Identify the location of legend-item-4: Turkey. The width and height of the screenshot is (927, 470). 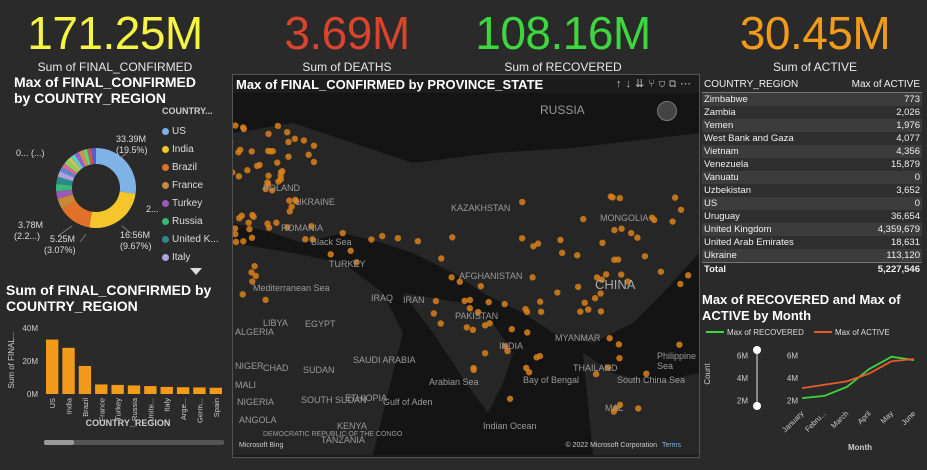
(194, 203).